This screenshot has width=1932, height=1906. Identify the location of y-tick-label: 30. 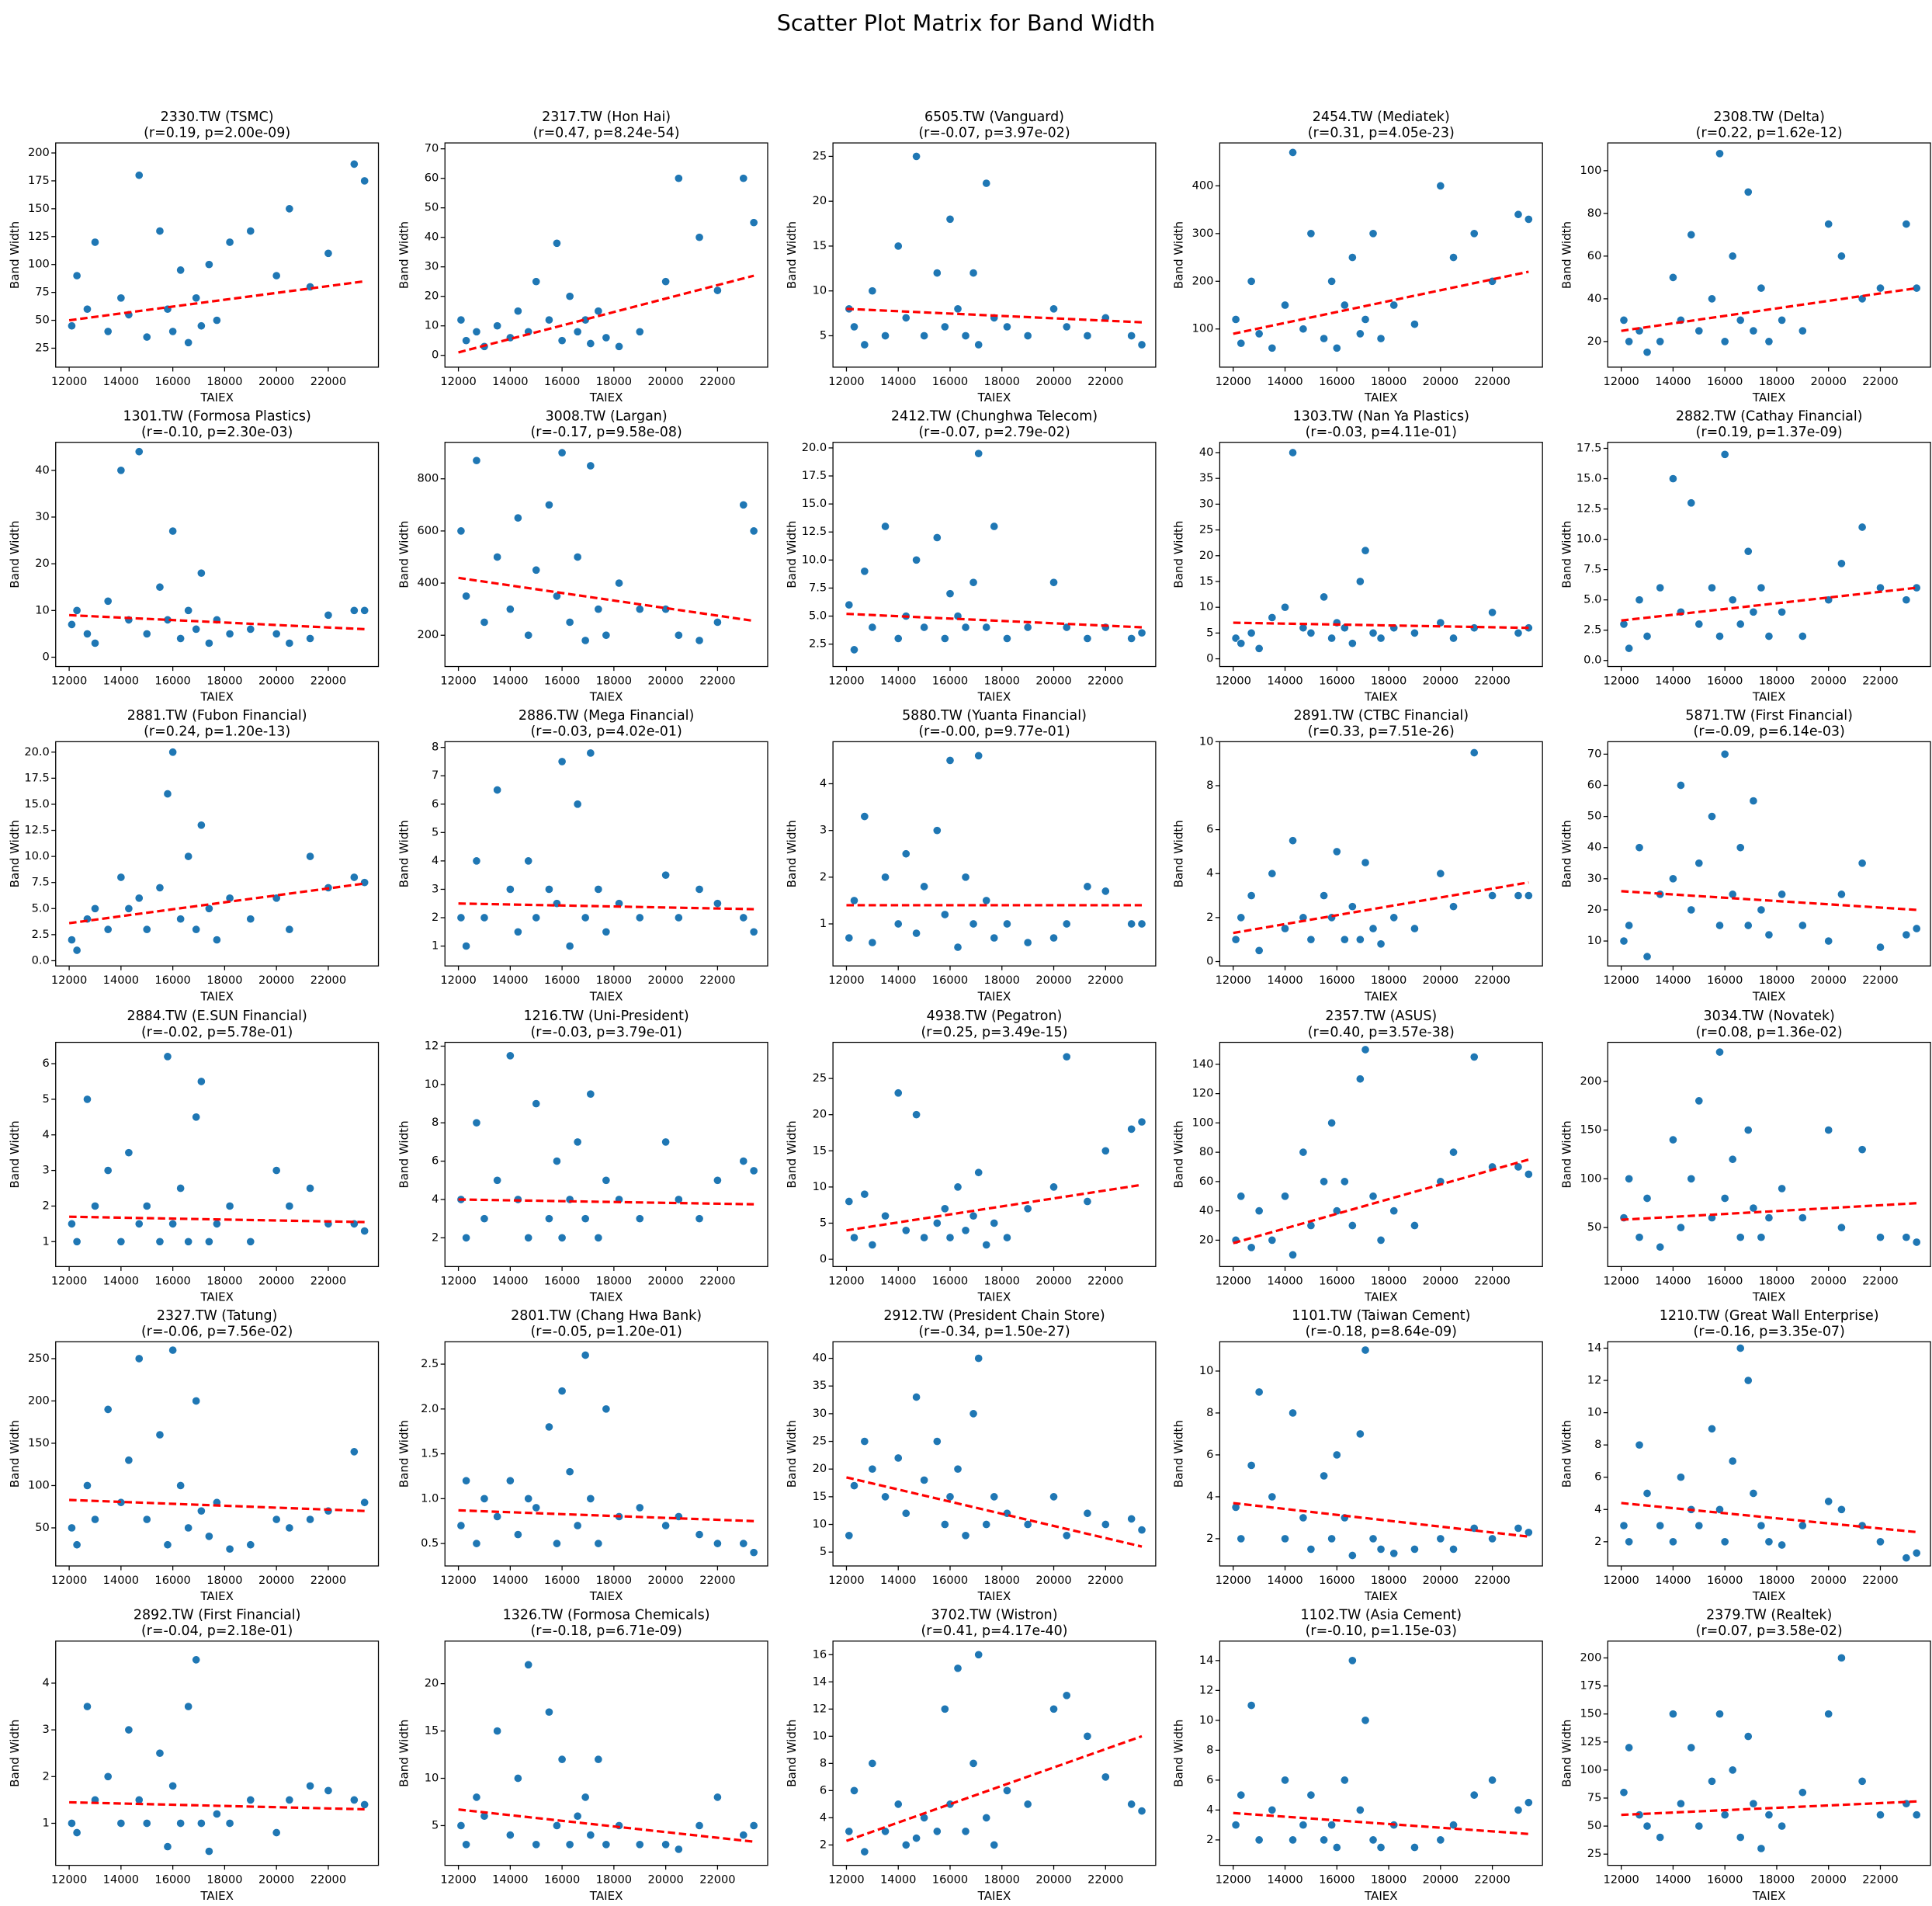
(42, 516).